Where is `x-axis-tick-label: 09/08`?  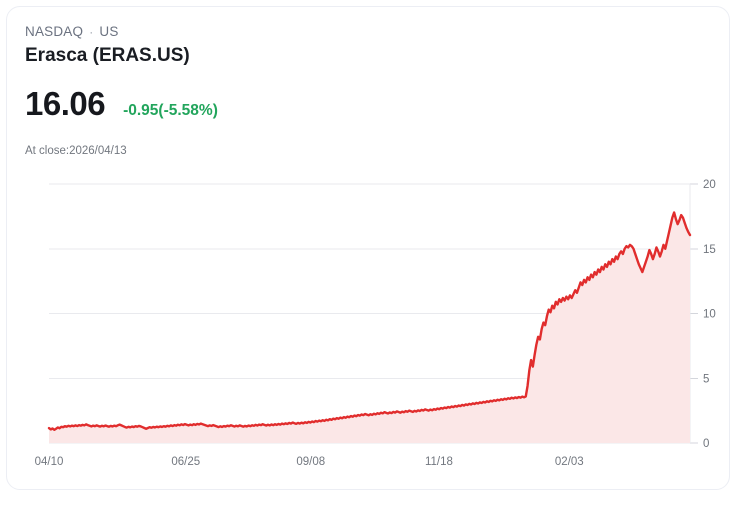 x-axis-tick-label: 09/08 is located at coordinates (310, 462).